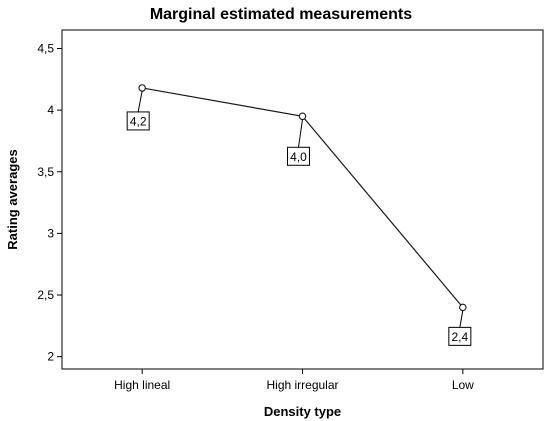 The height and width of the screenshot is (421, 550). Describe the element at coordinates (302, 385) in the screenshot. I see `x-tick-label: High irregular` at that location.